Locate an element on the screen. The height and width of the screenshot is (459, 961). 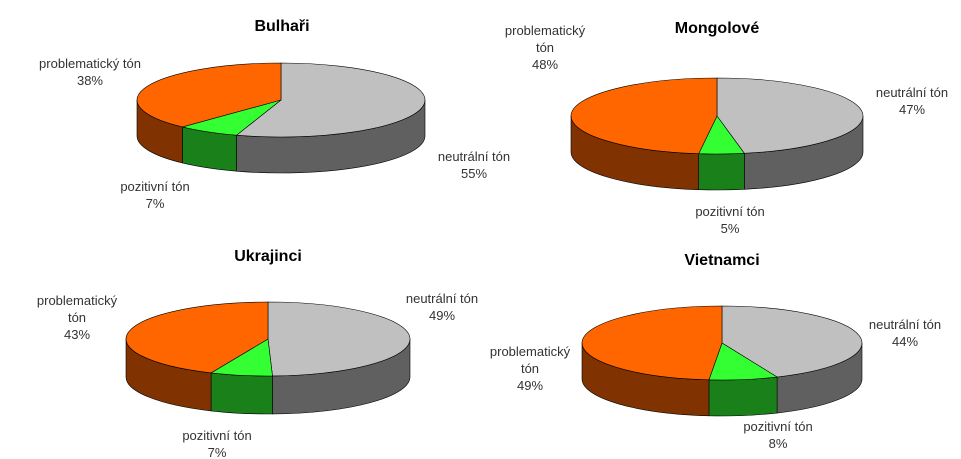
data-label: problematický tón 43% is located at coordinates (77, 317).